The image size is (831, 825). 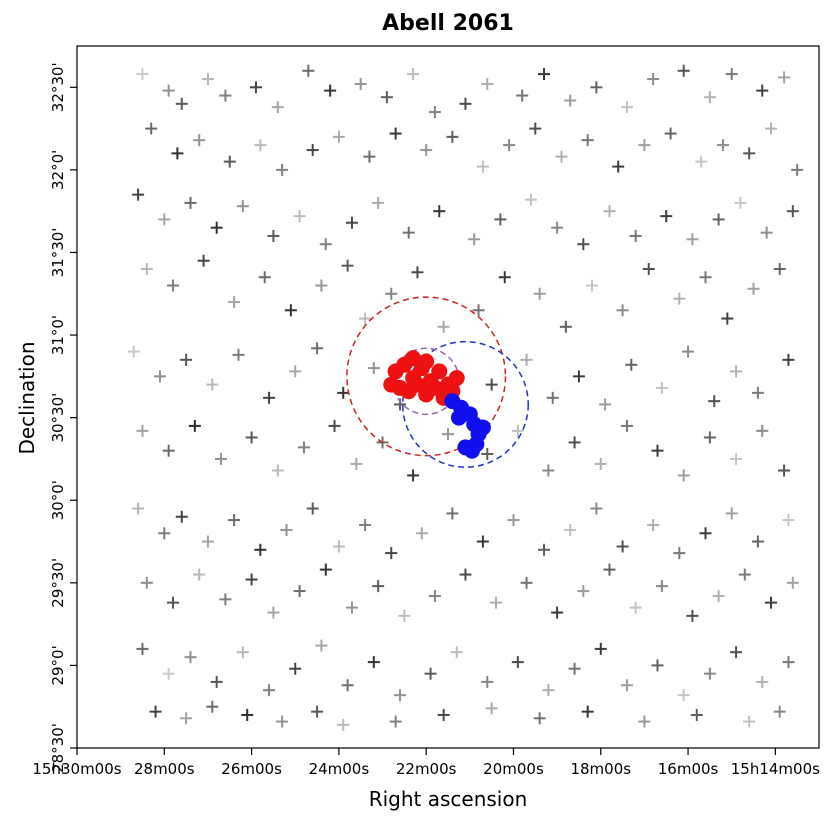 What do you see at coordinates (27, 397) in the screenshot?
I see `y-axis-label: Declination` at bounding box center [27, 397].